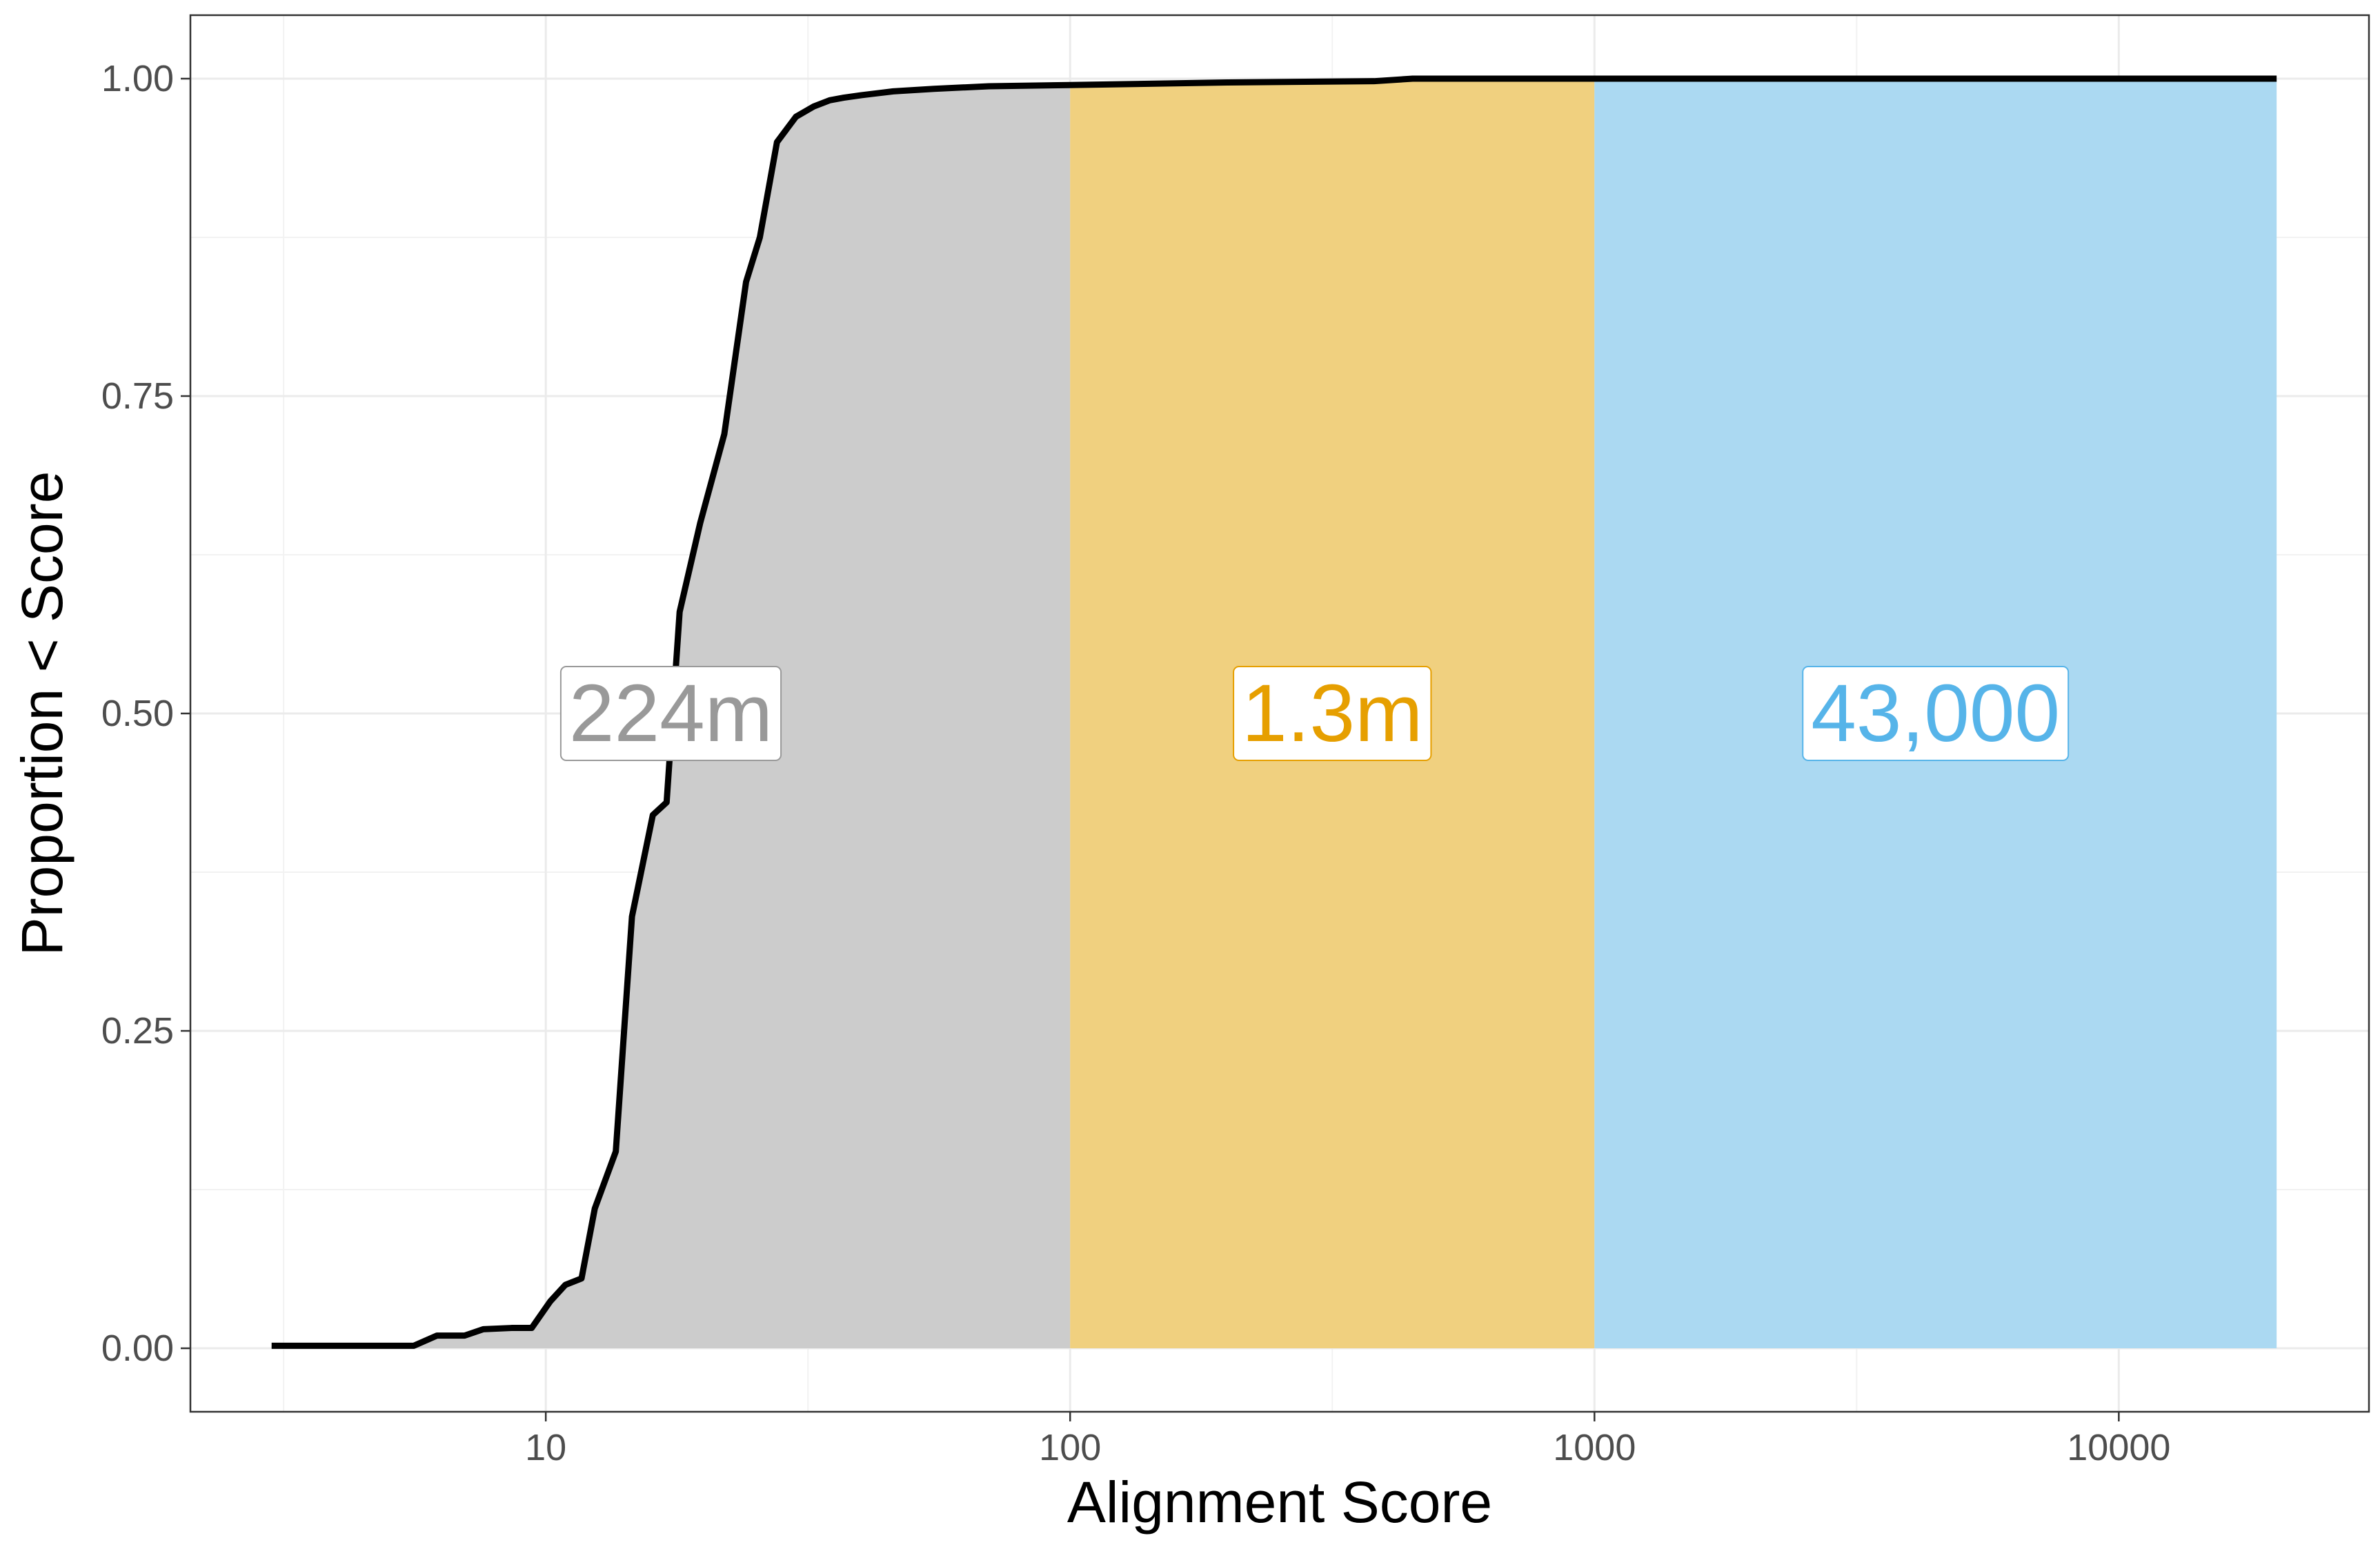  I want to click on region-label: 224m, so click(671, 713).